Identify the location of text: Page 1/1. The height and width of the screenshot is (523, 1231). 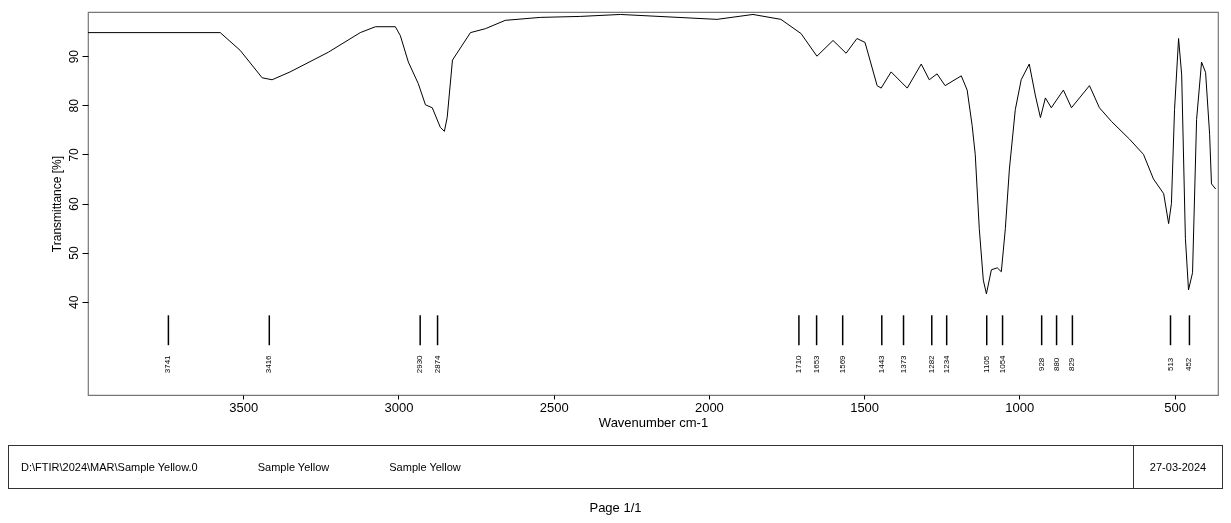
(615, 507).